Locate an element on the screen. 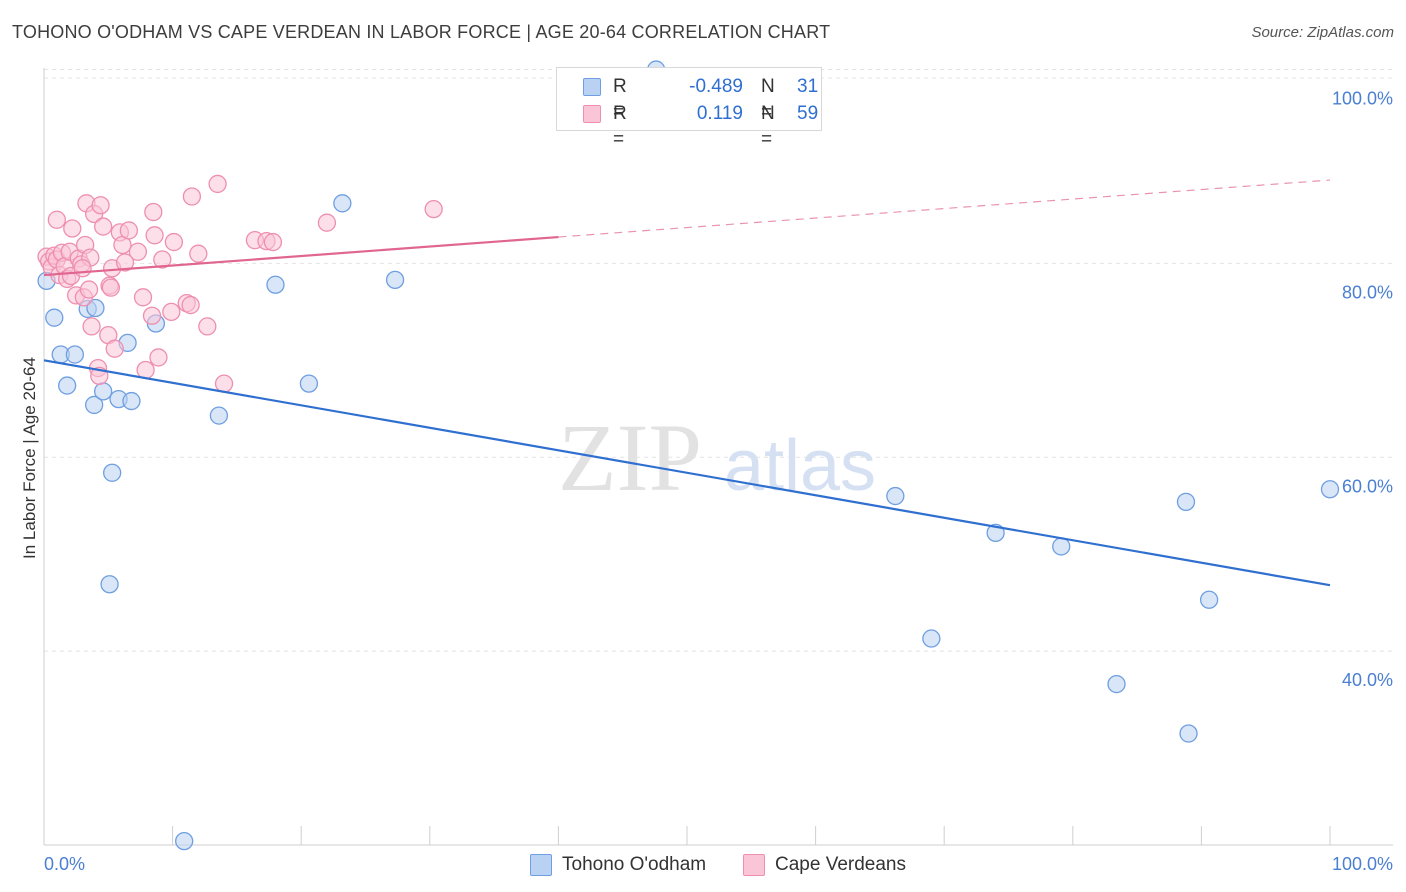 The image size is (1406, 892). watermark-atlas: atlas is located at coordinates (800, 466).